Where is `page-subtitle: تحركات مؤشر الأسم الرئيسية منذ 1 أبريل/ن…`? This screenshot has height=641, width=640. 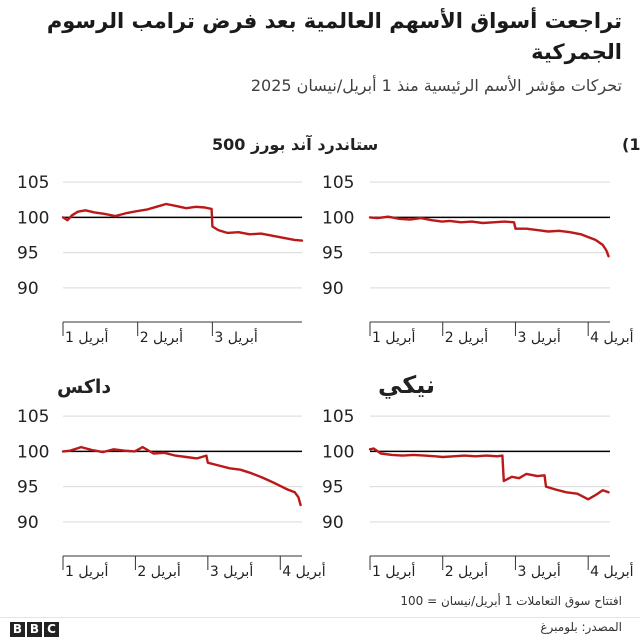
page-subtitle: تحركات مؤشر الأسم الرئيسية منذ 1 أبريل/ن… is located at coordinates (436, 85).